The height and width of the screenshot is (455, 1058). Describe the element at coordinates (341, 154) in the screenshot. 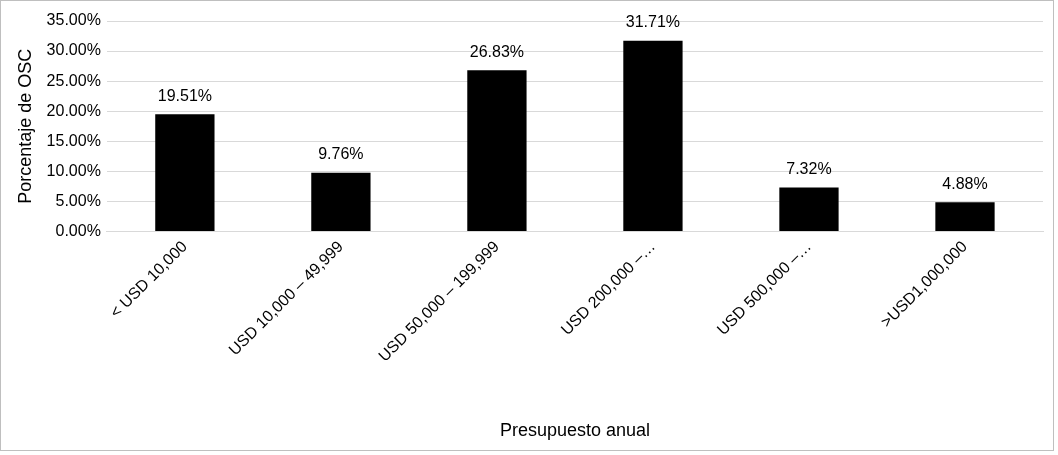

I see `data-label: 9.76%` at that location.